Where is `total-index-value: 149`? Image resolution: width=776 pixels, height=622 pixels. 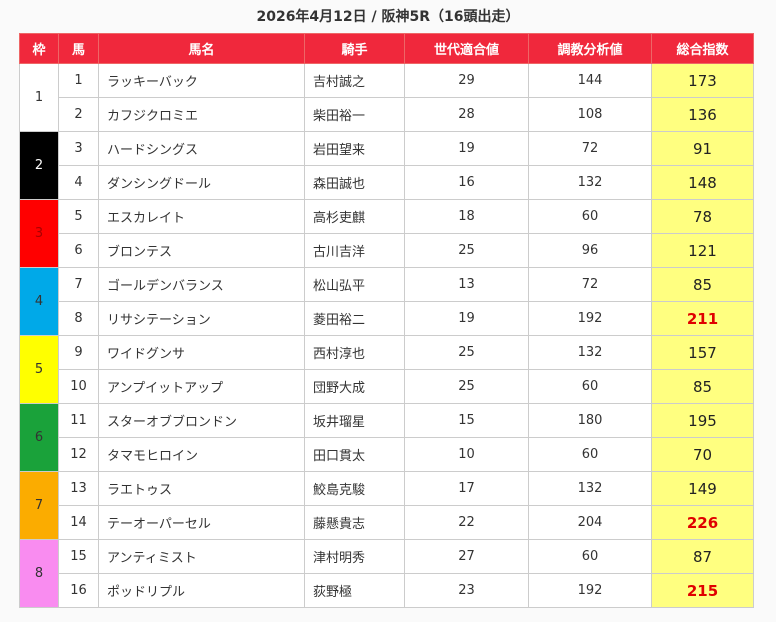 total-index-value: 149 is located at coordinates (702, 488).